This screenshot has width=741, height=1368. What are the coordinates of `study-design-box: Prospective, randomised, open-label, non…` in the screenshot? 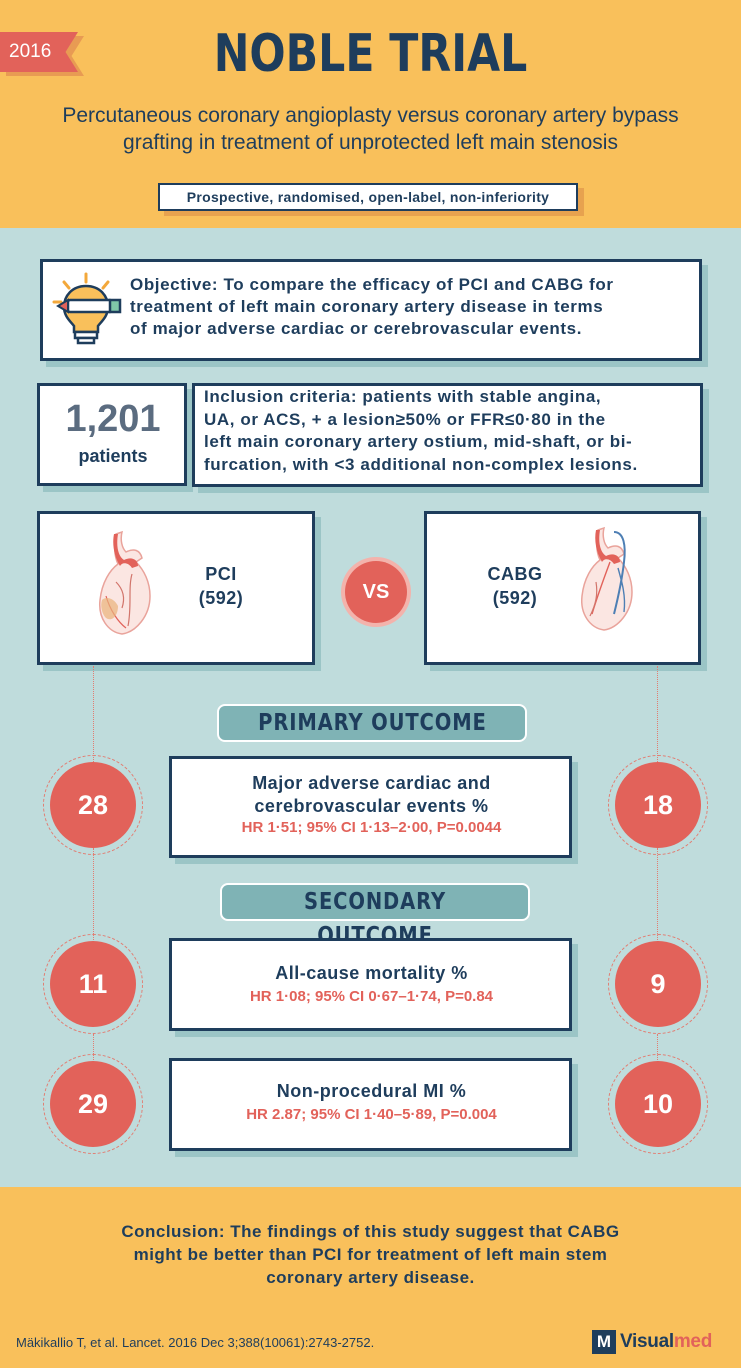 It's located at (371, 199).